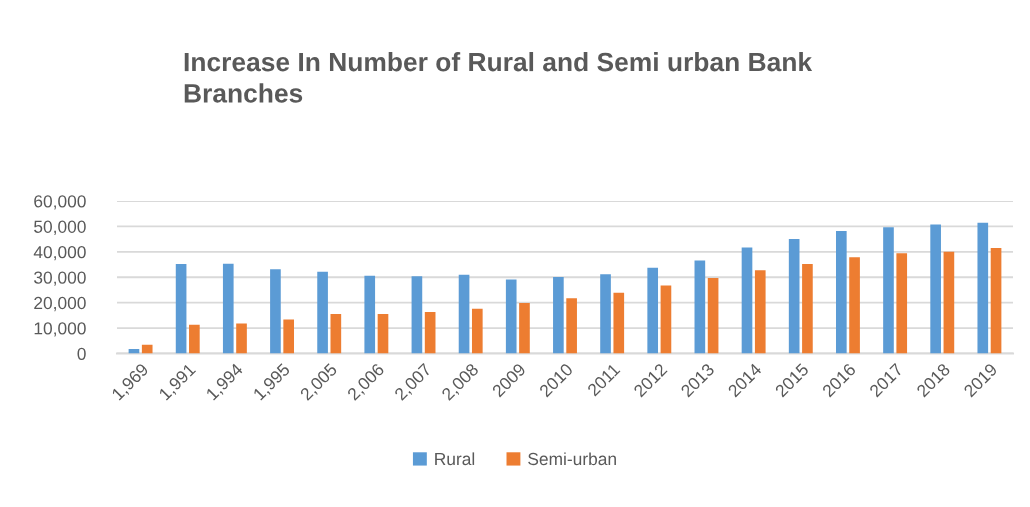  I want to click on y-tick-label: 50,000, so click(60, 227).